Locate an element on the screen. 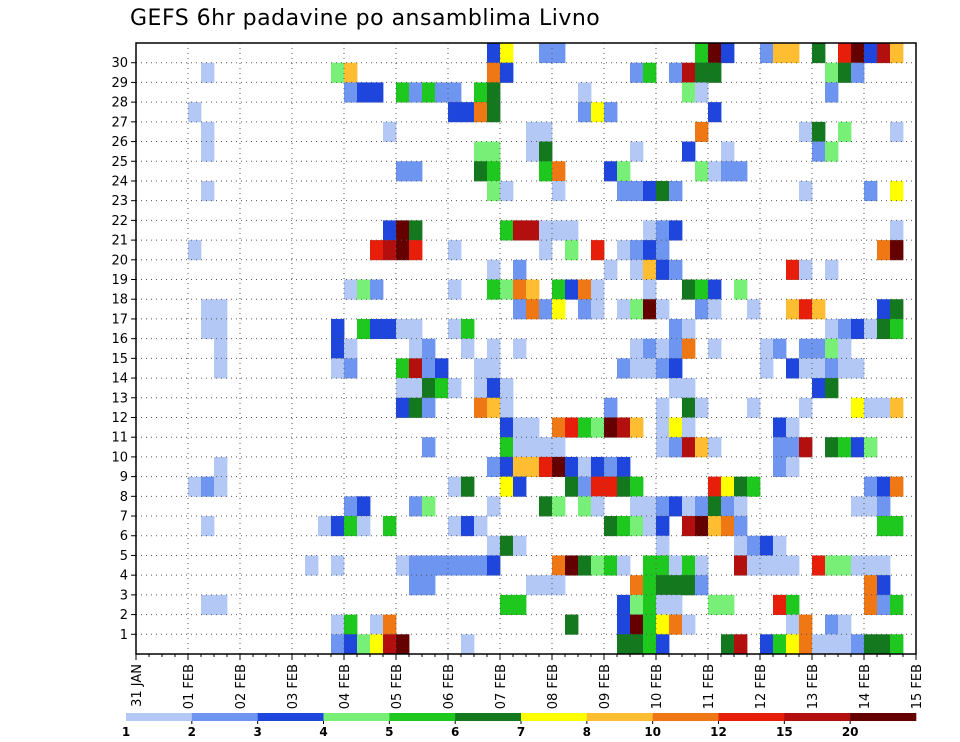 The width and height of the screenshot is (960, 742). x-tick-label: 31 JAN is located at coordinates (137, 685).